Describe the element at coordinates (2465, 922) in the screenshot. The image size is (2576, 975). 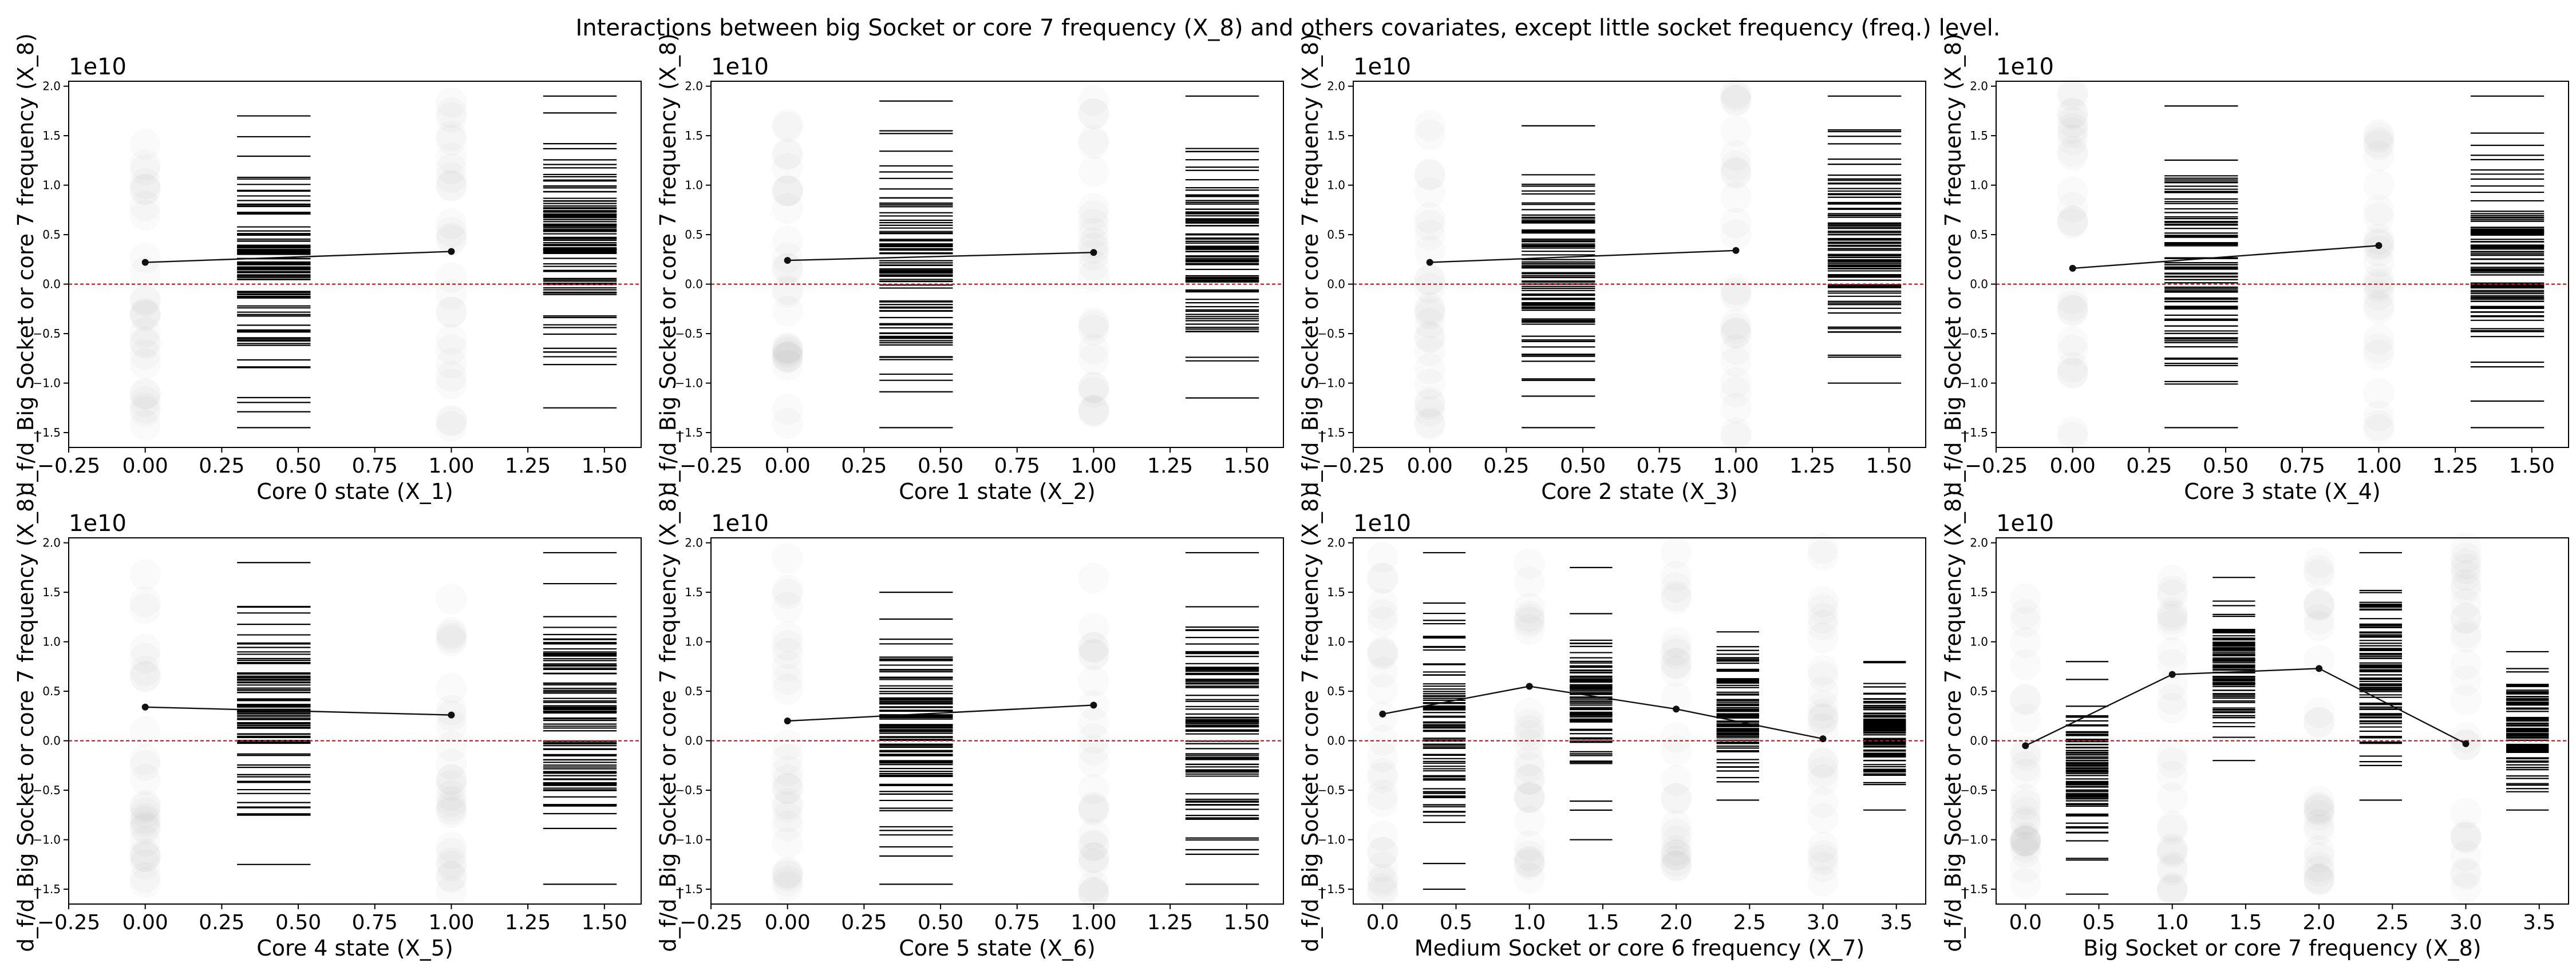
I see `x-tick-label: 3.0` at that location.